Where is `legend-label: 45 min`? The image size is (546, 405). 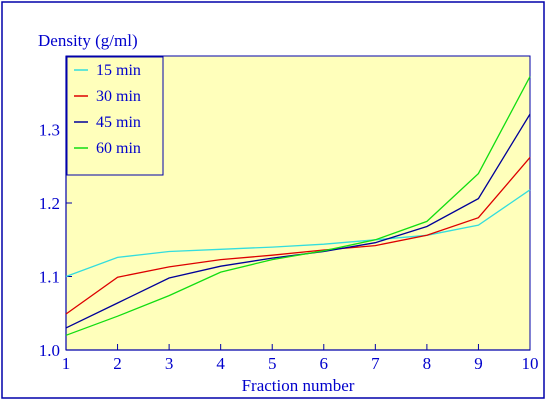 legend-label: 45 min is located at coordinates (118, 122).